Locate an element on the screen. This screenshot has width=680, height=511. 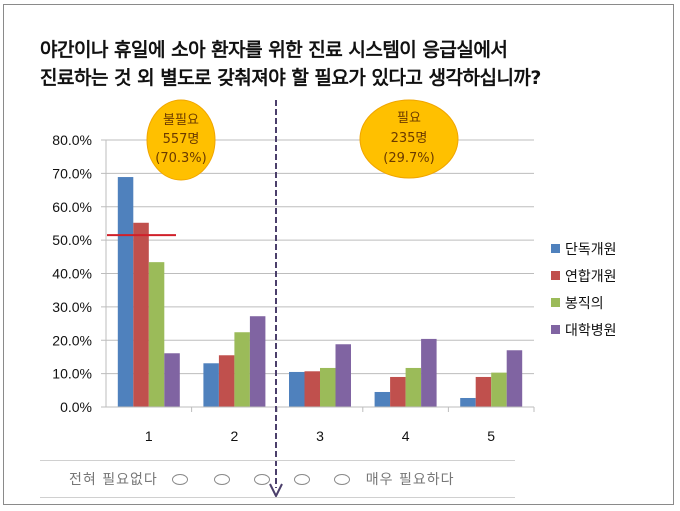
x-axis-ticks: 1 2 3 4 5 is located at coordinates (320, 436).